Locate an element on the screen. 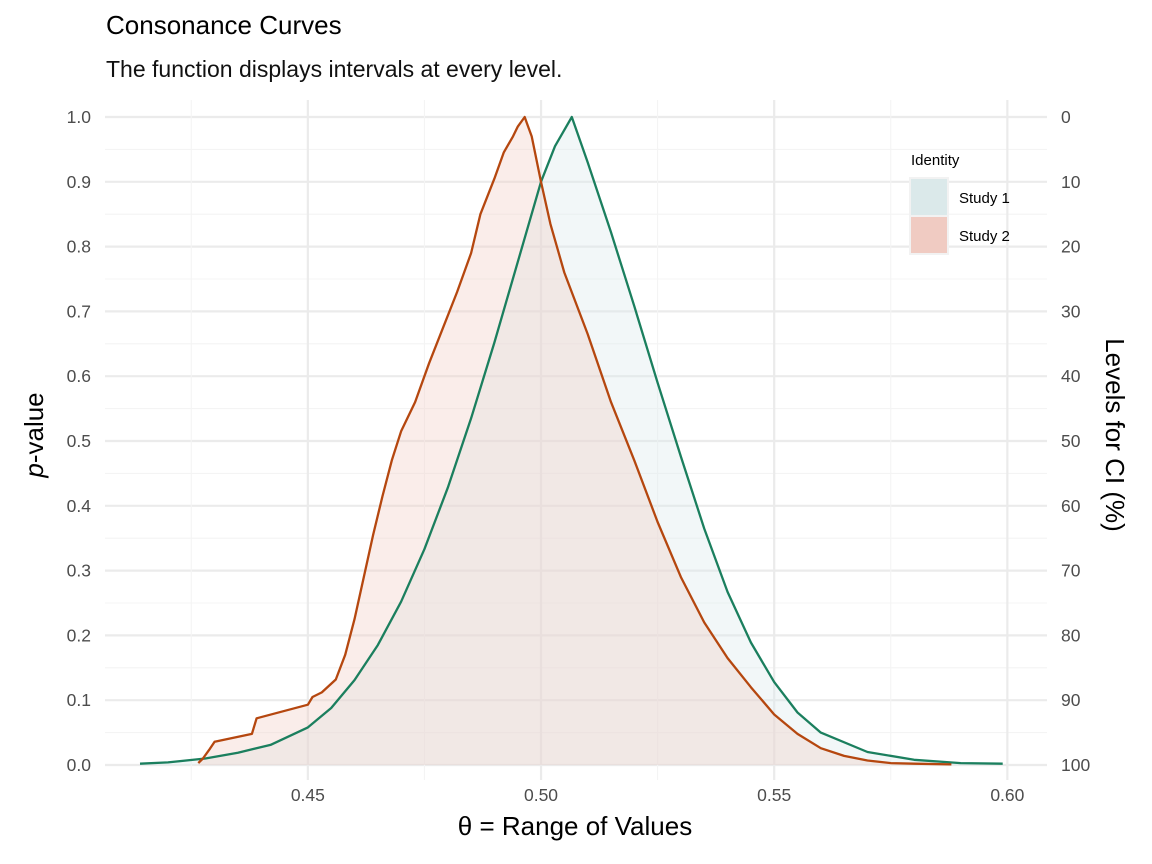  y2-tick-label: 50 is located at coordinates (1071, 441).